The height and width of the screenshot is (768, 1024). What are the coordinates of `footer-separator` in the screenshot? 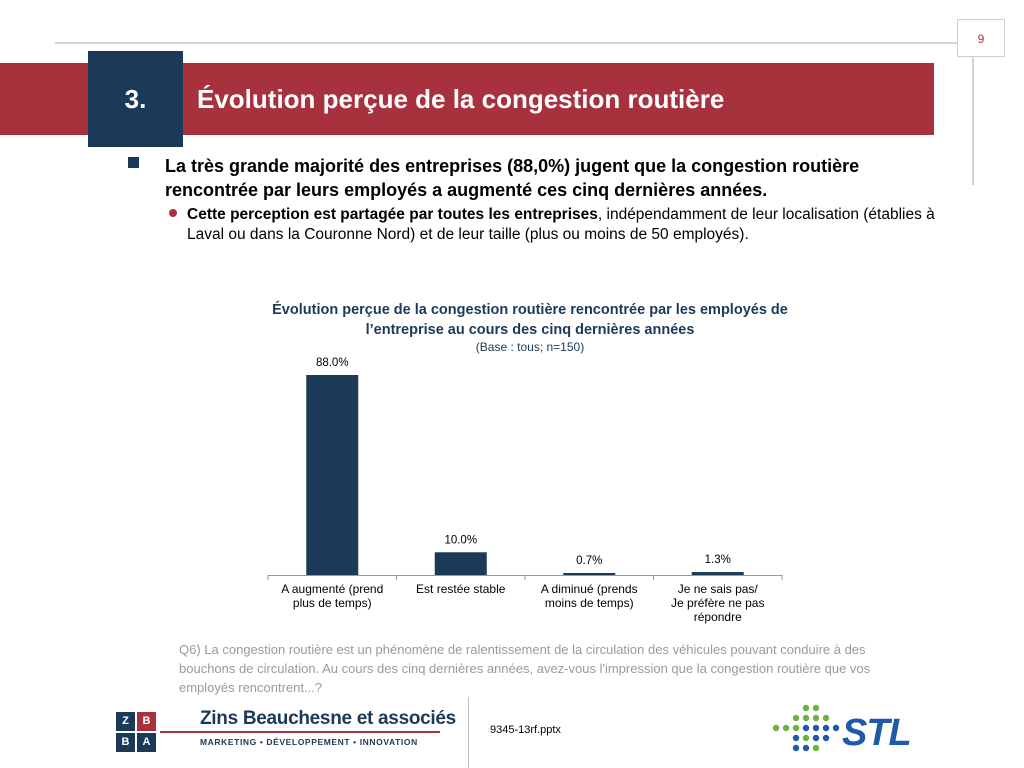 It's located at (468, 732).